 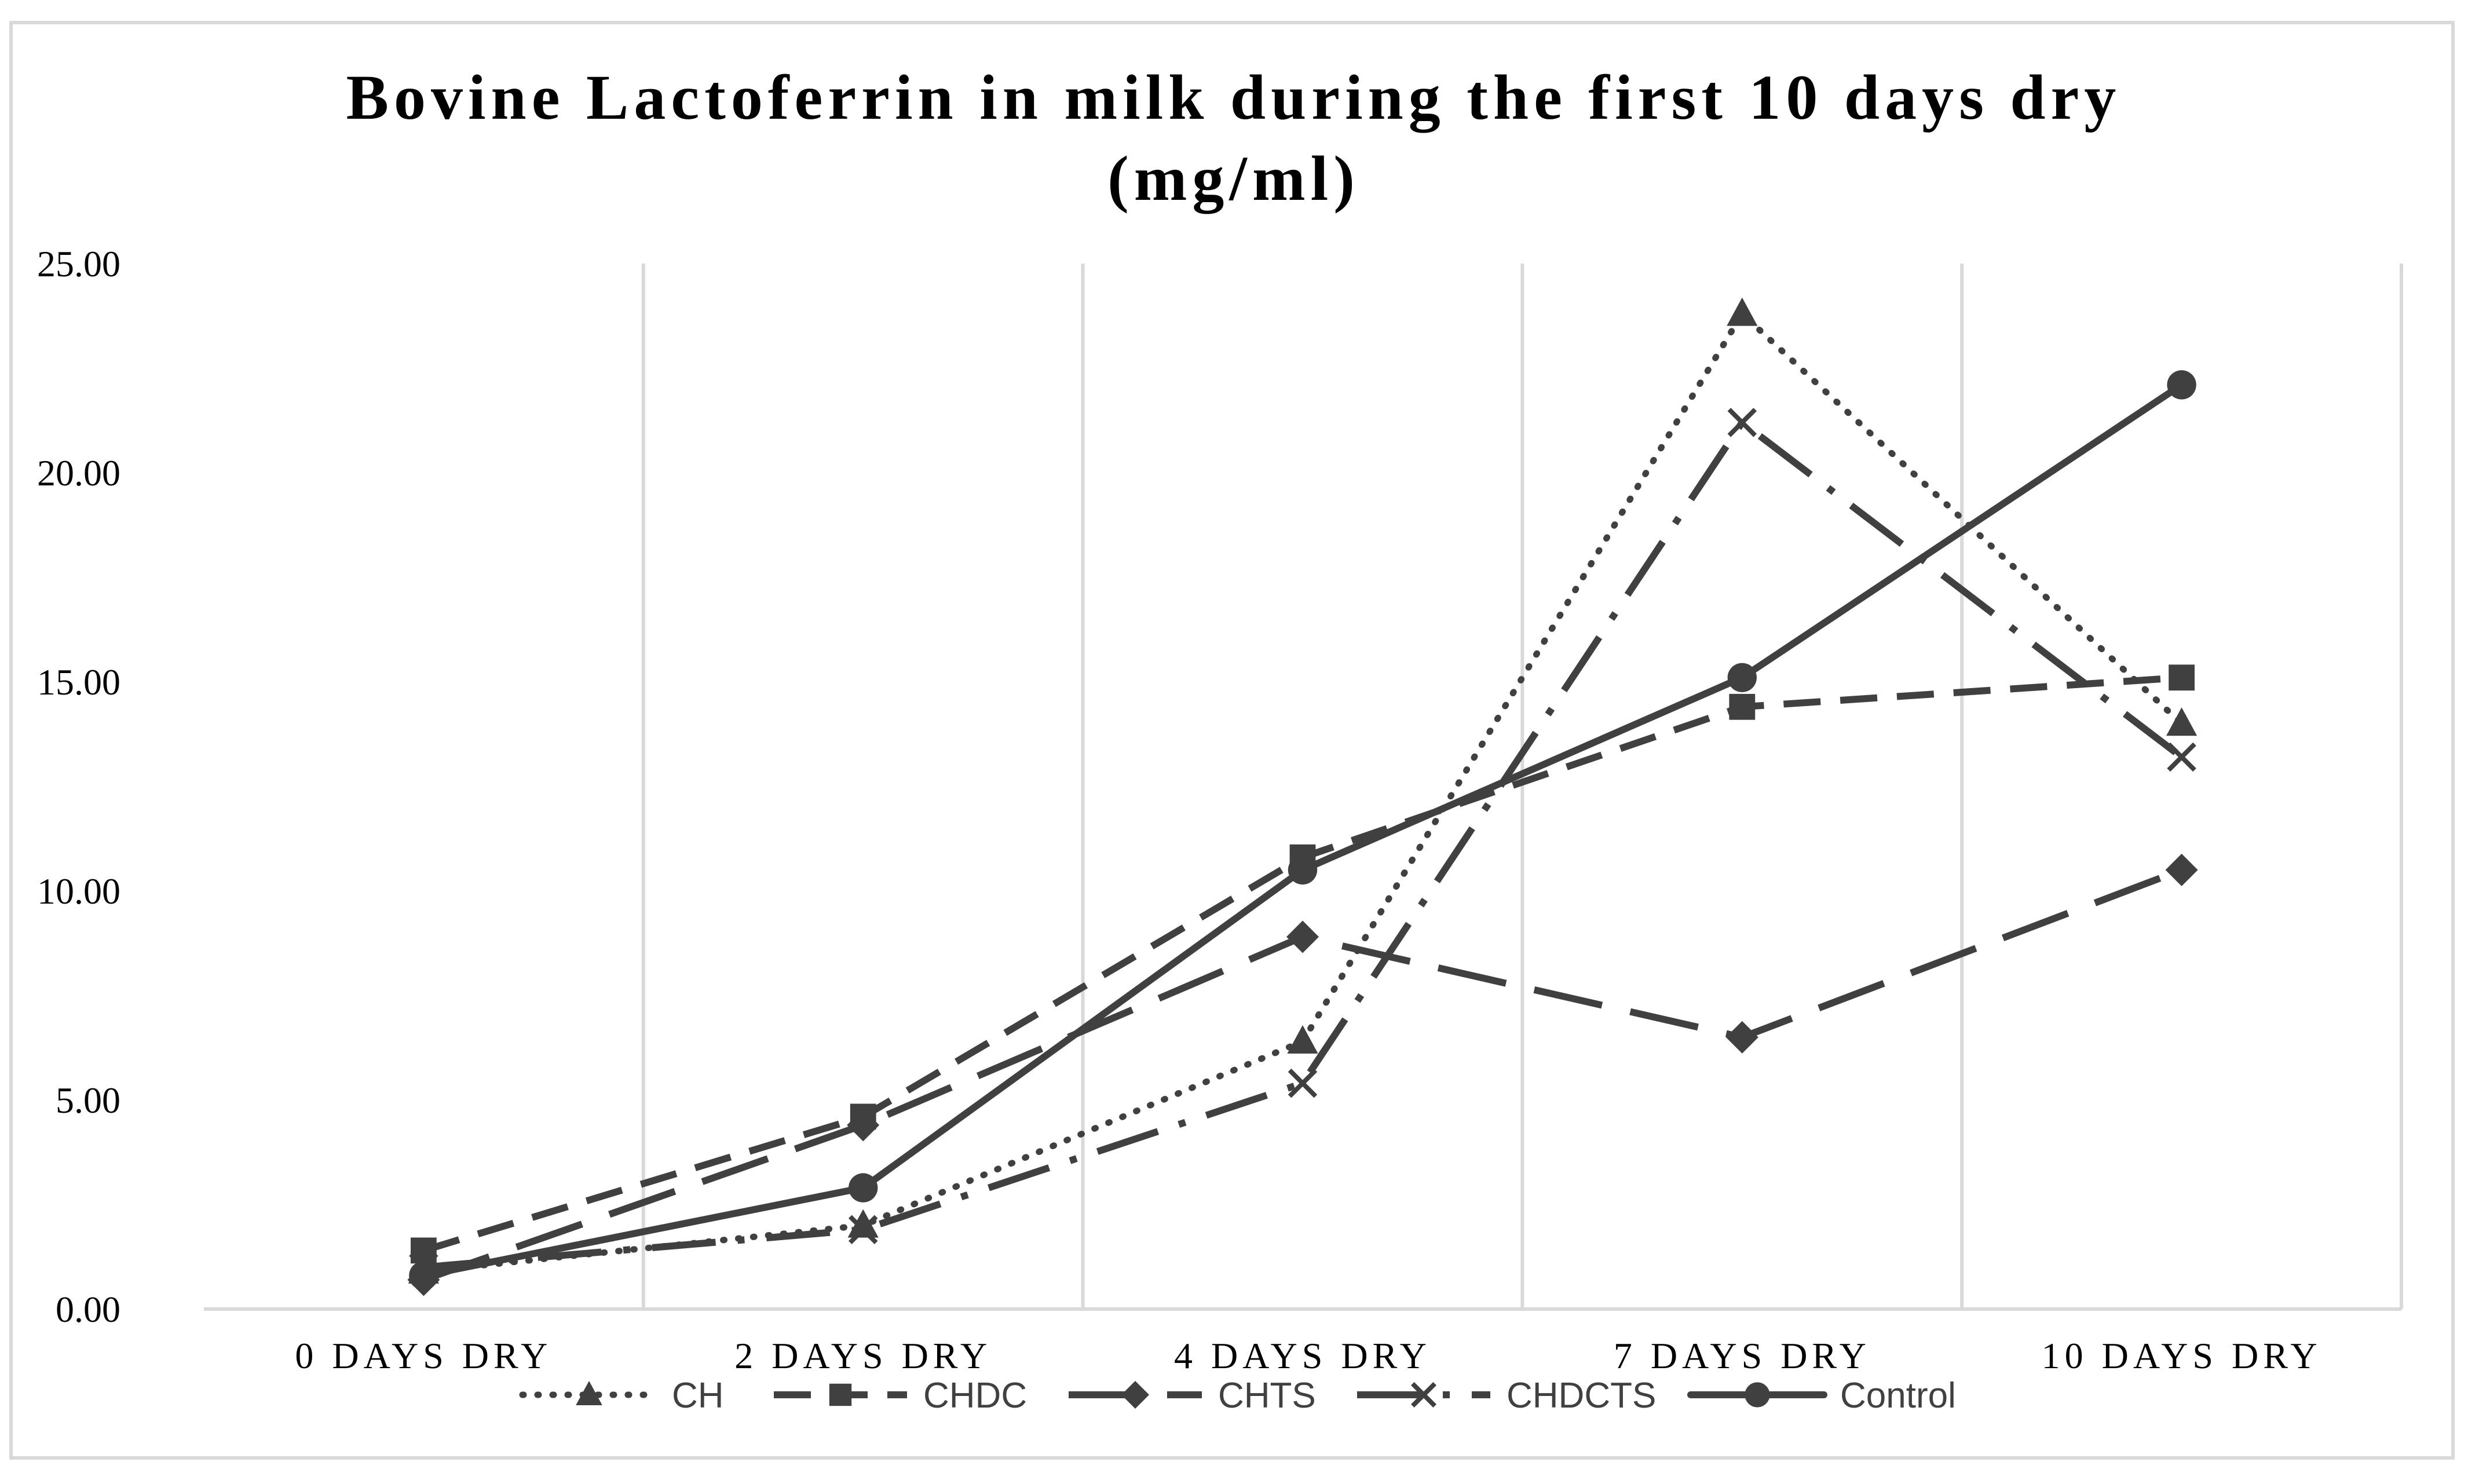 I want to click on legend-entry-chdc: CHDC, so click(x=900, y=1396).